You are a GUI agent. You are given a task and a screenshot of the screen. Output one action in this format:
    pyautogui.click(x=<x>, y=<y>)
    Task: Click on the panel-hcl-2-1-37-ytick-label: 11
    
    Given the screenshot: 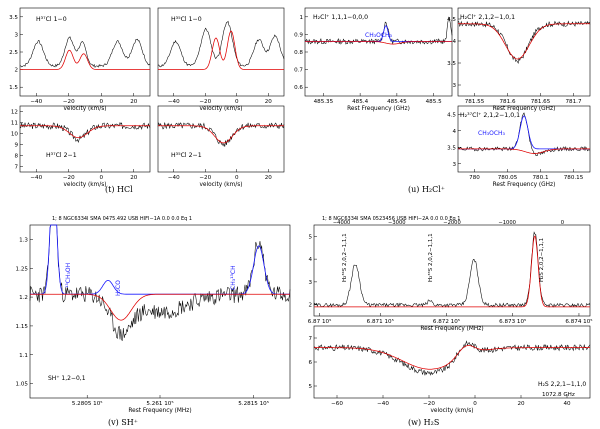 What is the action you would take?
    pyautogui.click(x=15, y=124)
    